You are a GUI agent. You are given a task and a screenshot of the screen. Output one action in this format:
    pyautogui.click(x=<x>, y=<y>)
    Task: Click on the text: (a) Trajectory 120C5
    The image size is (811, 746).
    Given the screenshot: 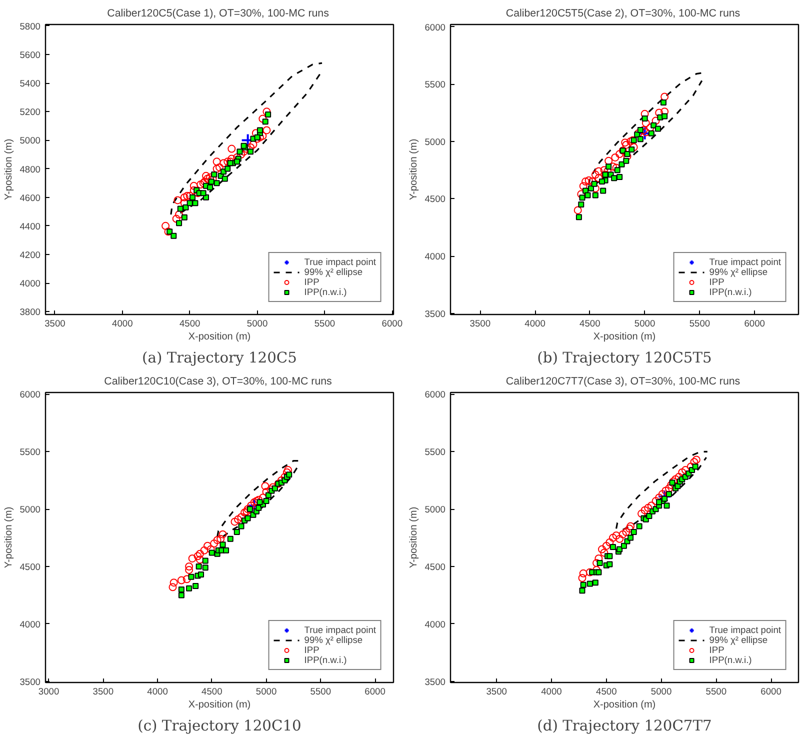 What is the action you would take?
    pyautogui.click(x=219, y=358)
    